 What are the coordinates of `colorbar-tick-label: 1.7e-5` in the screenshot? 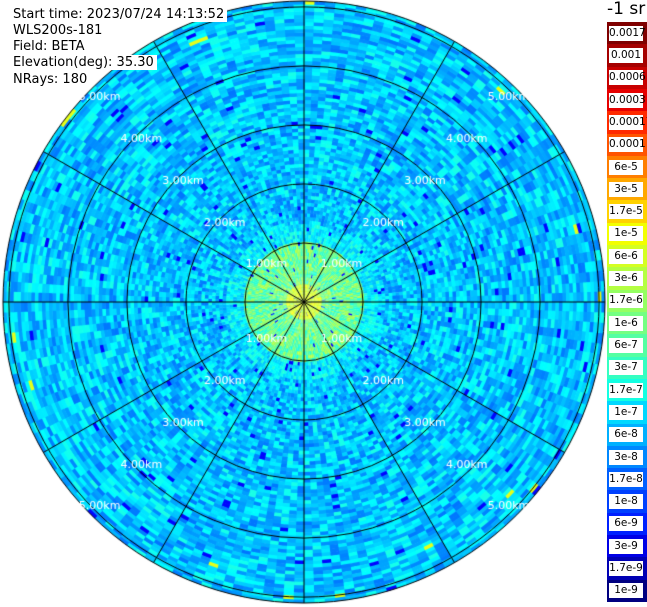 It's located at (626, 212).